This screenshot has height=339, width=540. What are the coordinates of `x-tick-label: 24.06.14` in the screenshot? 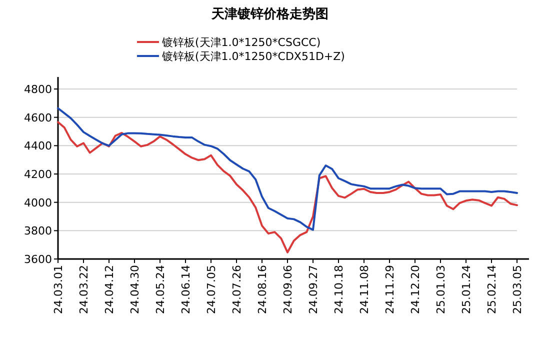 It's located at (186, 289).